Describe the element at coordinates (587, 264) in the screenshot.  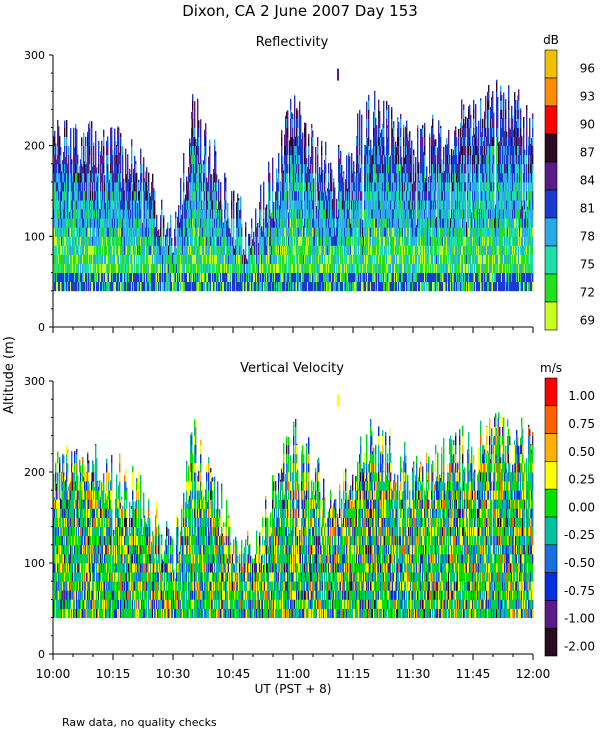
I see `colorbar-label: 75` at that location.